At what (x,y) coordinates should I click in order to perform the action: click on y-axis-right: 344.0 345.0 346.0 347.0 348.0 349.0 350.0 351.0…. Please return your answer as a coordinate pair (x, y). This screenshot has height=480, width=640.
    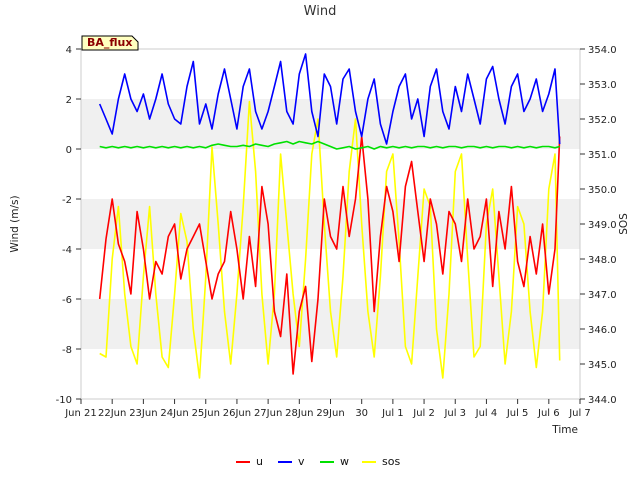
    Looking at the image, I should click on (598, 225).